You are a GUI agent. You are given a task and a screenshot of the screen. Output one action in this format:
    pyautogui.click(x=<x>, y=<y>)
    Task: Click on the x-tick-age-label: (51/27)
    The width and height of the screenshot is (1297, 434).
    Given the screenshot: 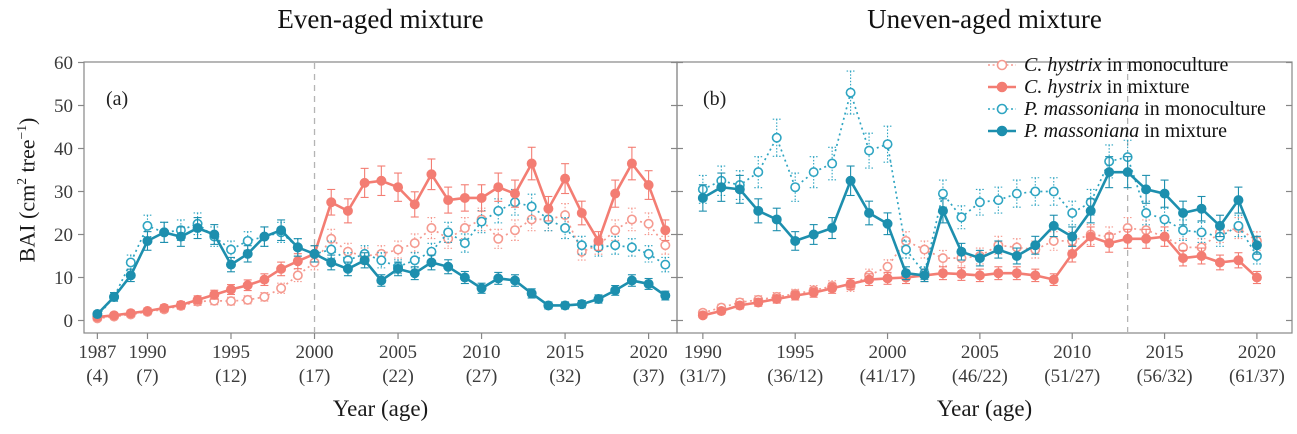 What is the action you would take?
    pyautogui.click(x=1072, y=376)
    